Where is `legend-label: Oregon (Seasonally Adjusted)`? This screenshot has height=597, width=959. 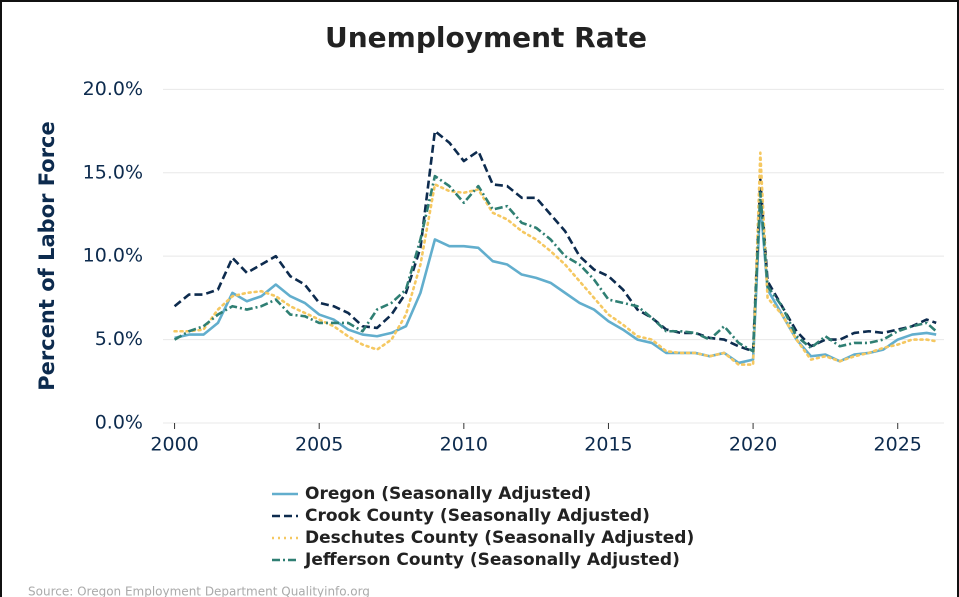 legend-label: Oregon (Seasonally Adjusted) is located at coordinates (448, 494).